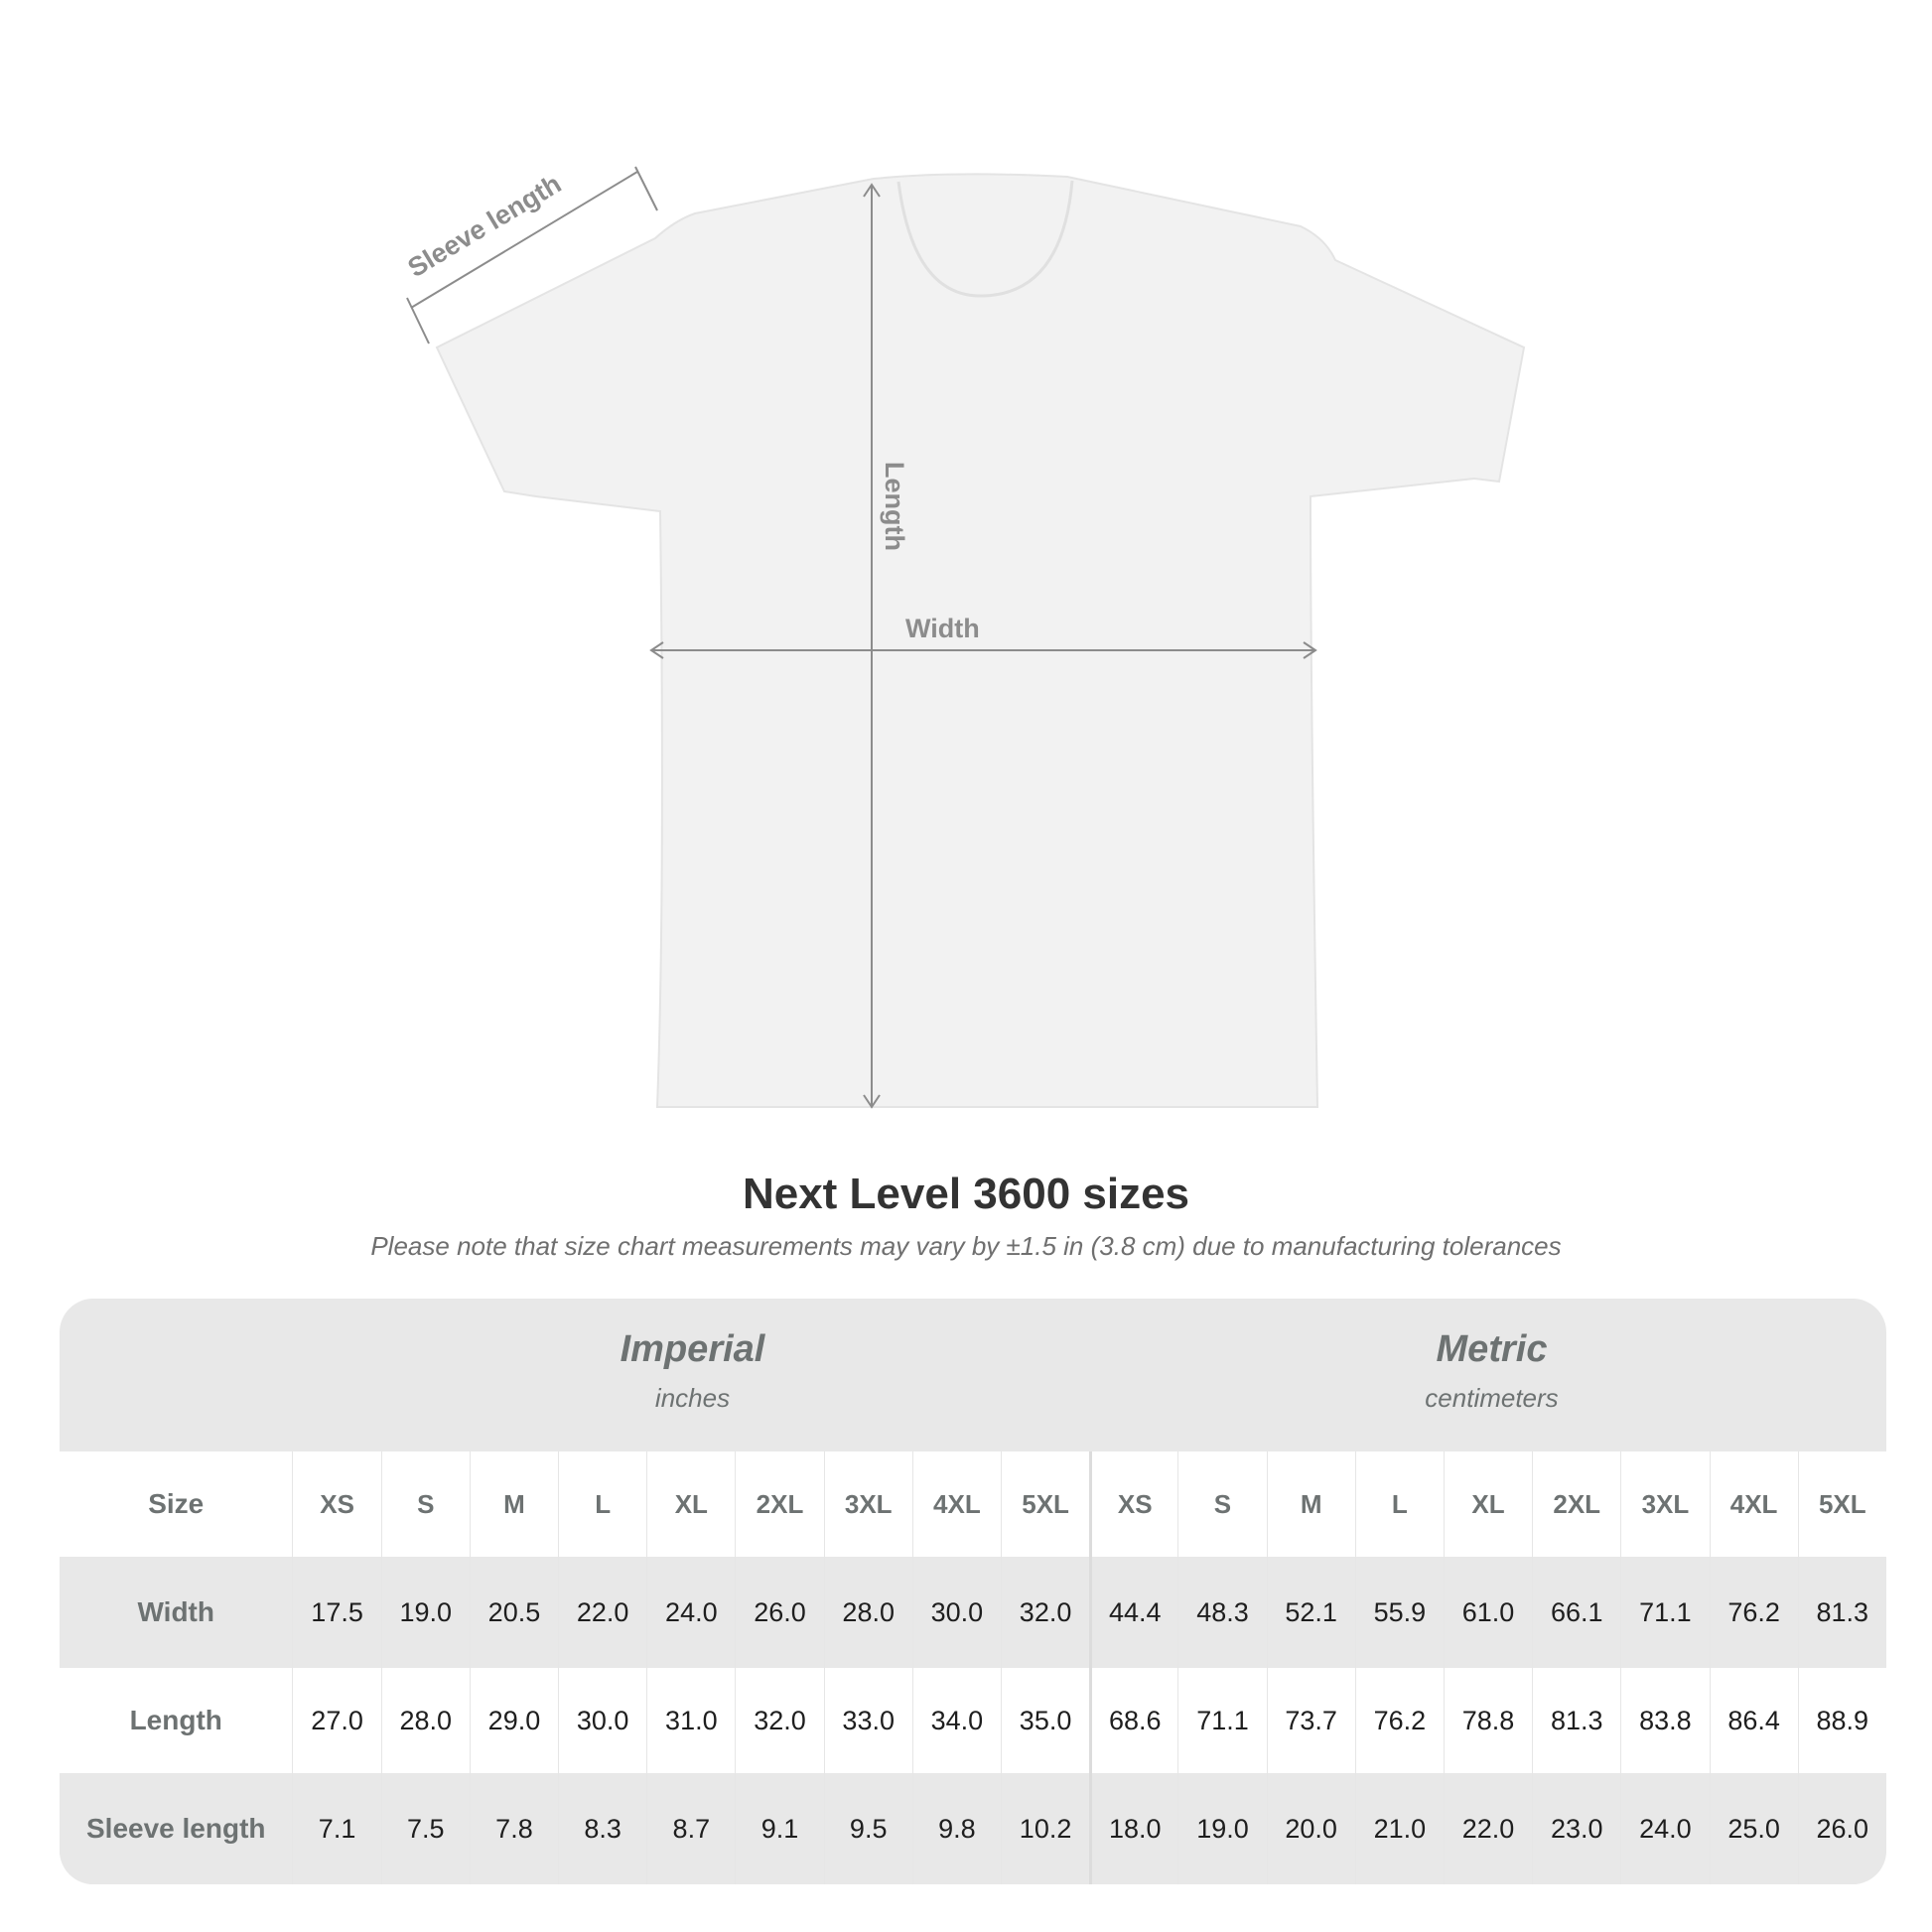  What do you see at coordinates (692, 1375) in the screenshot?
I see `imperial-header: Imperial inches` at bounding box center [692, 1375].